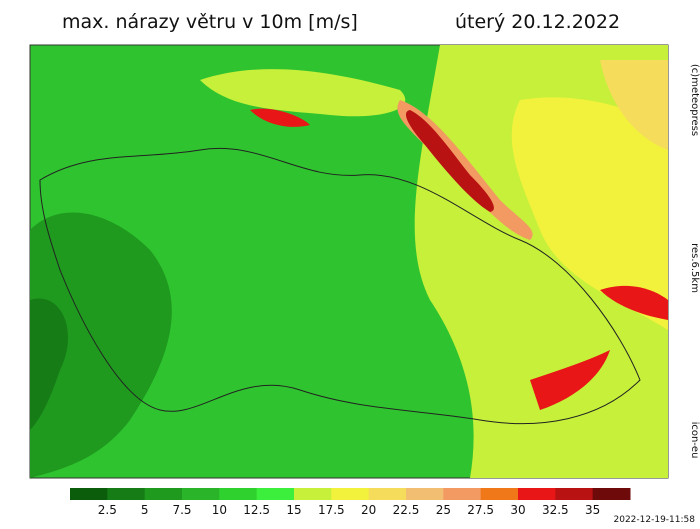 The width and height of the screenshot is (700, 529). I want to click on colorbar-label: 25, so click(443, 510).